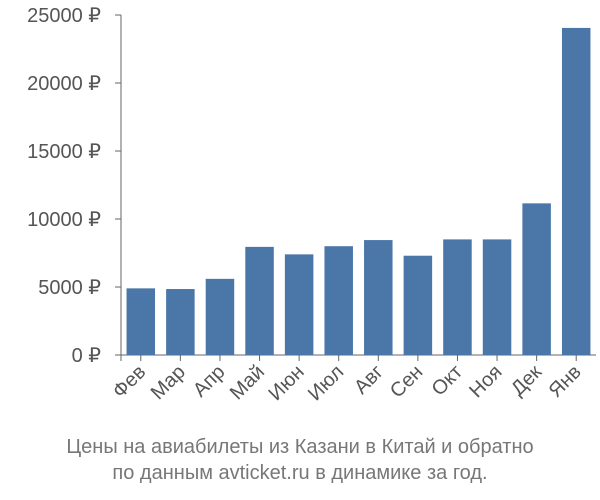  I want to click on x-tick-label: Авг, so click(369, 380).